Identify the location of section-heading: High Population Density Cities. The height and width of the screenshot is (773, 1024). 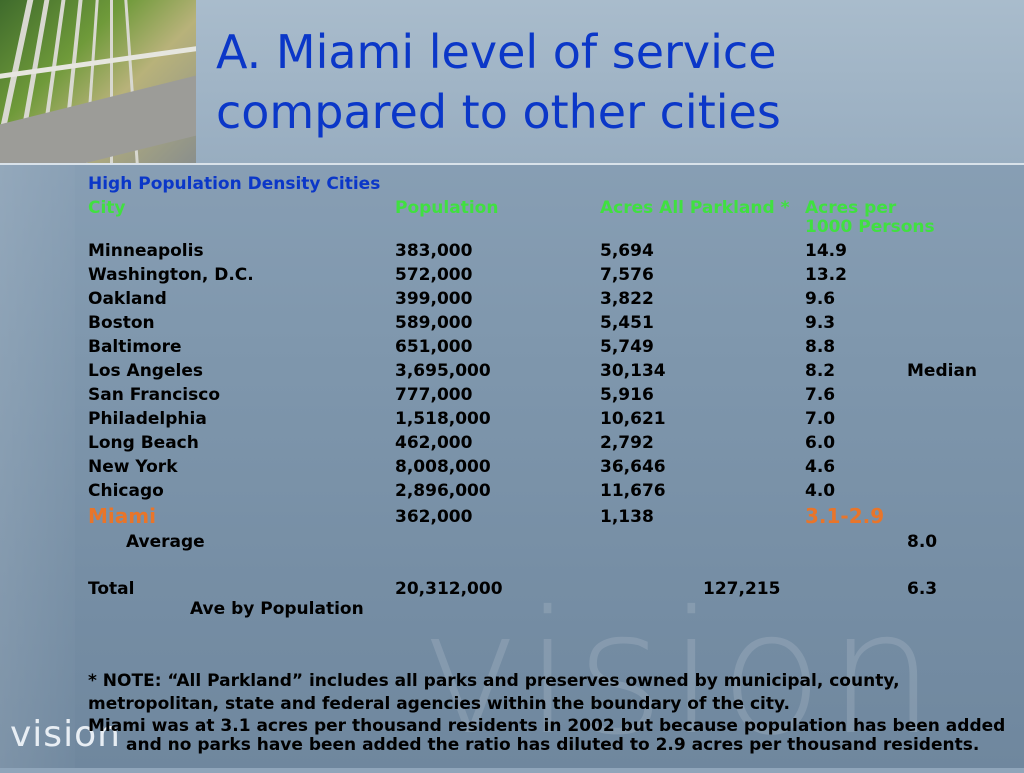
(234, 184).